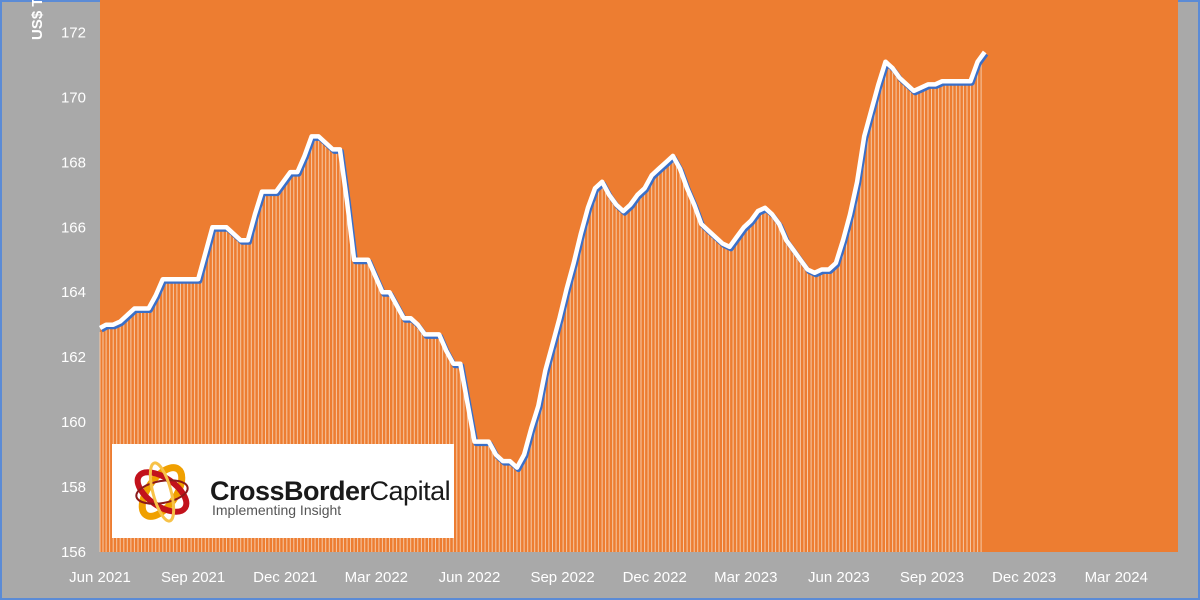 The width and height of the screenshot is (1200, 600). What do you see at coordinates (410, 491) in the screenshot?
I see `brand-name-part2: Capital` at bounding box center [410, 491].